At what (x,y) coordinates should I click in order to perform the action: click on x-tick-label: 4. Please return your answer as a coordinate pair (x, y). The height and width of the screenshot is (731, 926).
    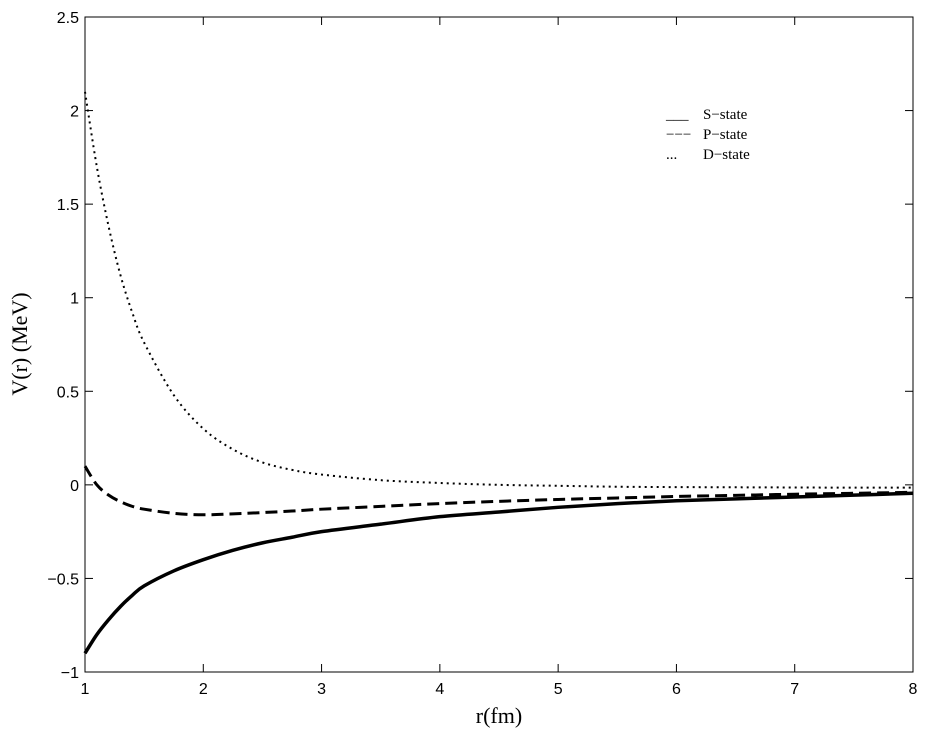
    Looking at the image, I should click on (439, 689).